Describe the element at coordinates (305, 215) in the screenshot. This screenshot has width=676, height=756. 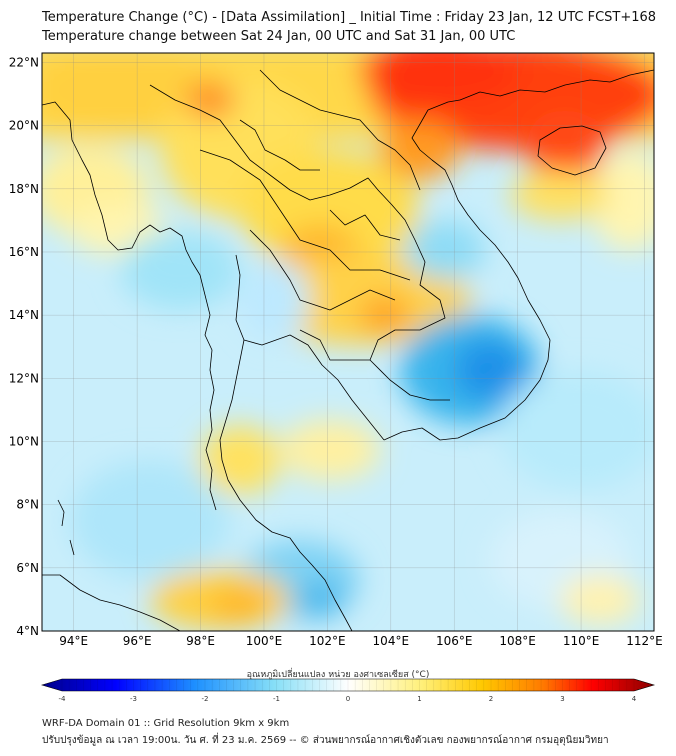
I see `border-provinces-a` at that location.